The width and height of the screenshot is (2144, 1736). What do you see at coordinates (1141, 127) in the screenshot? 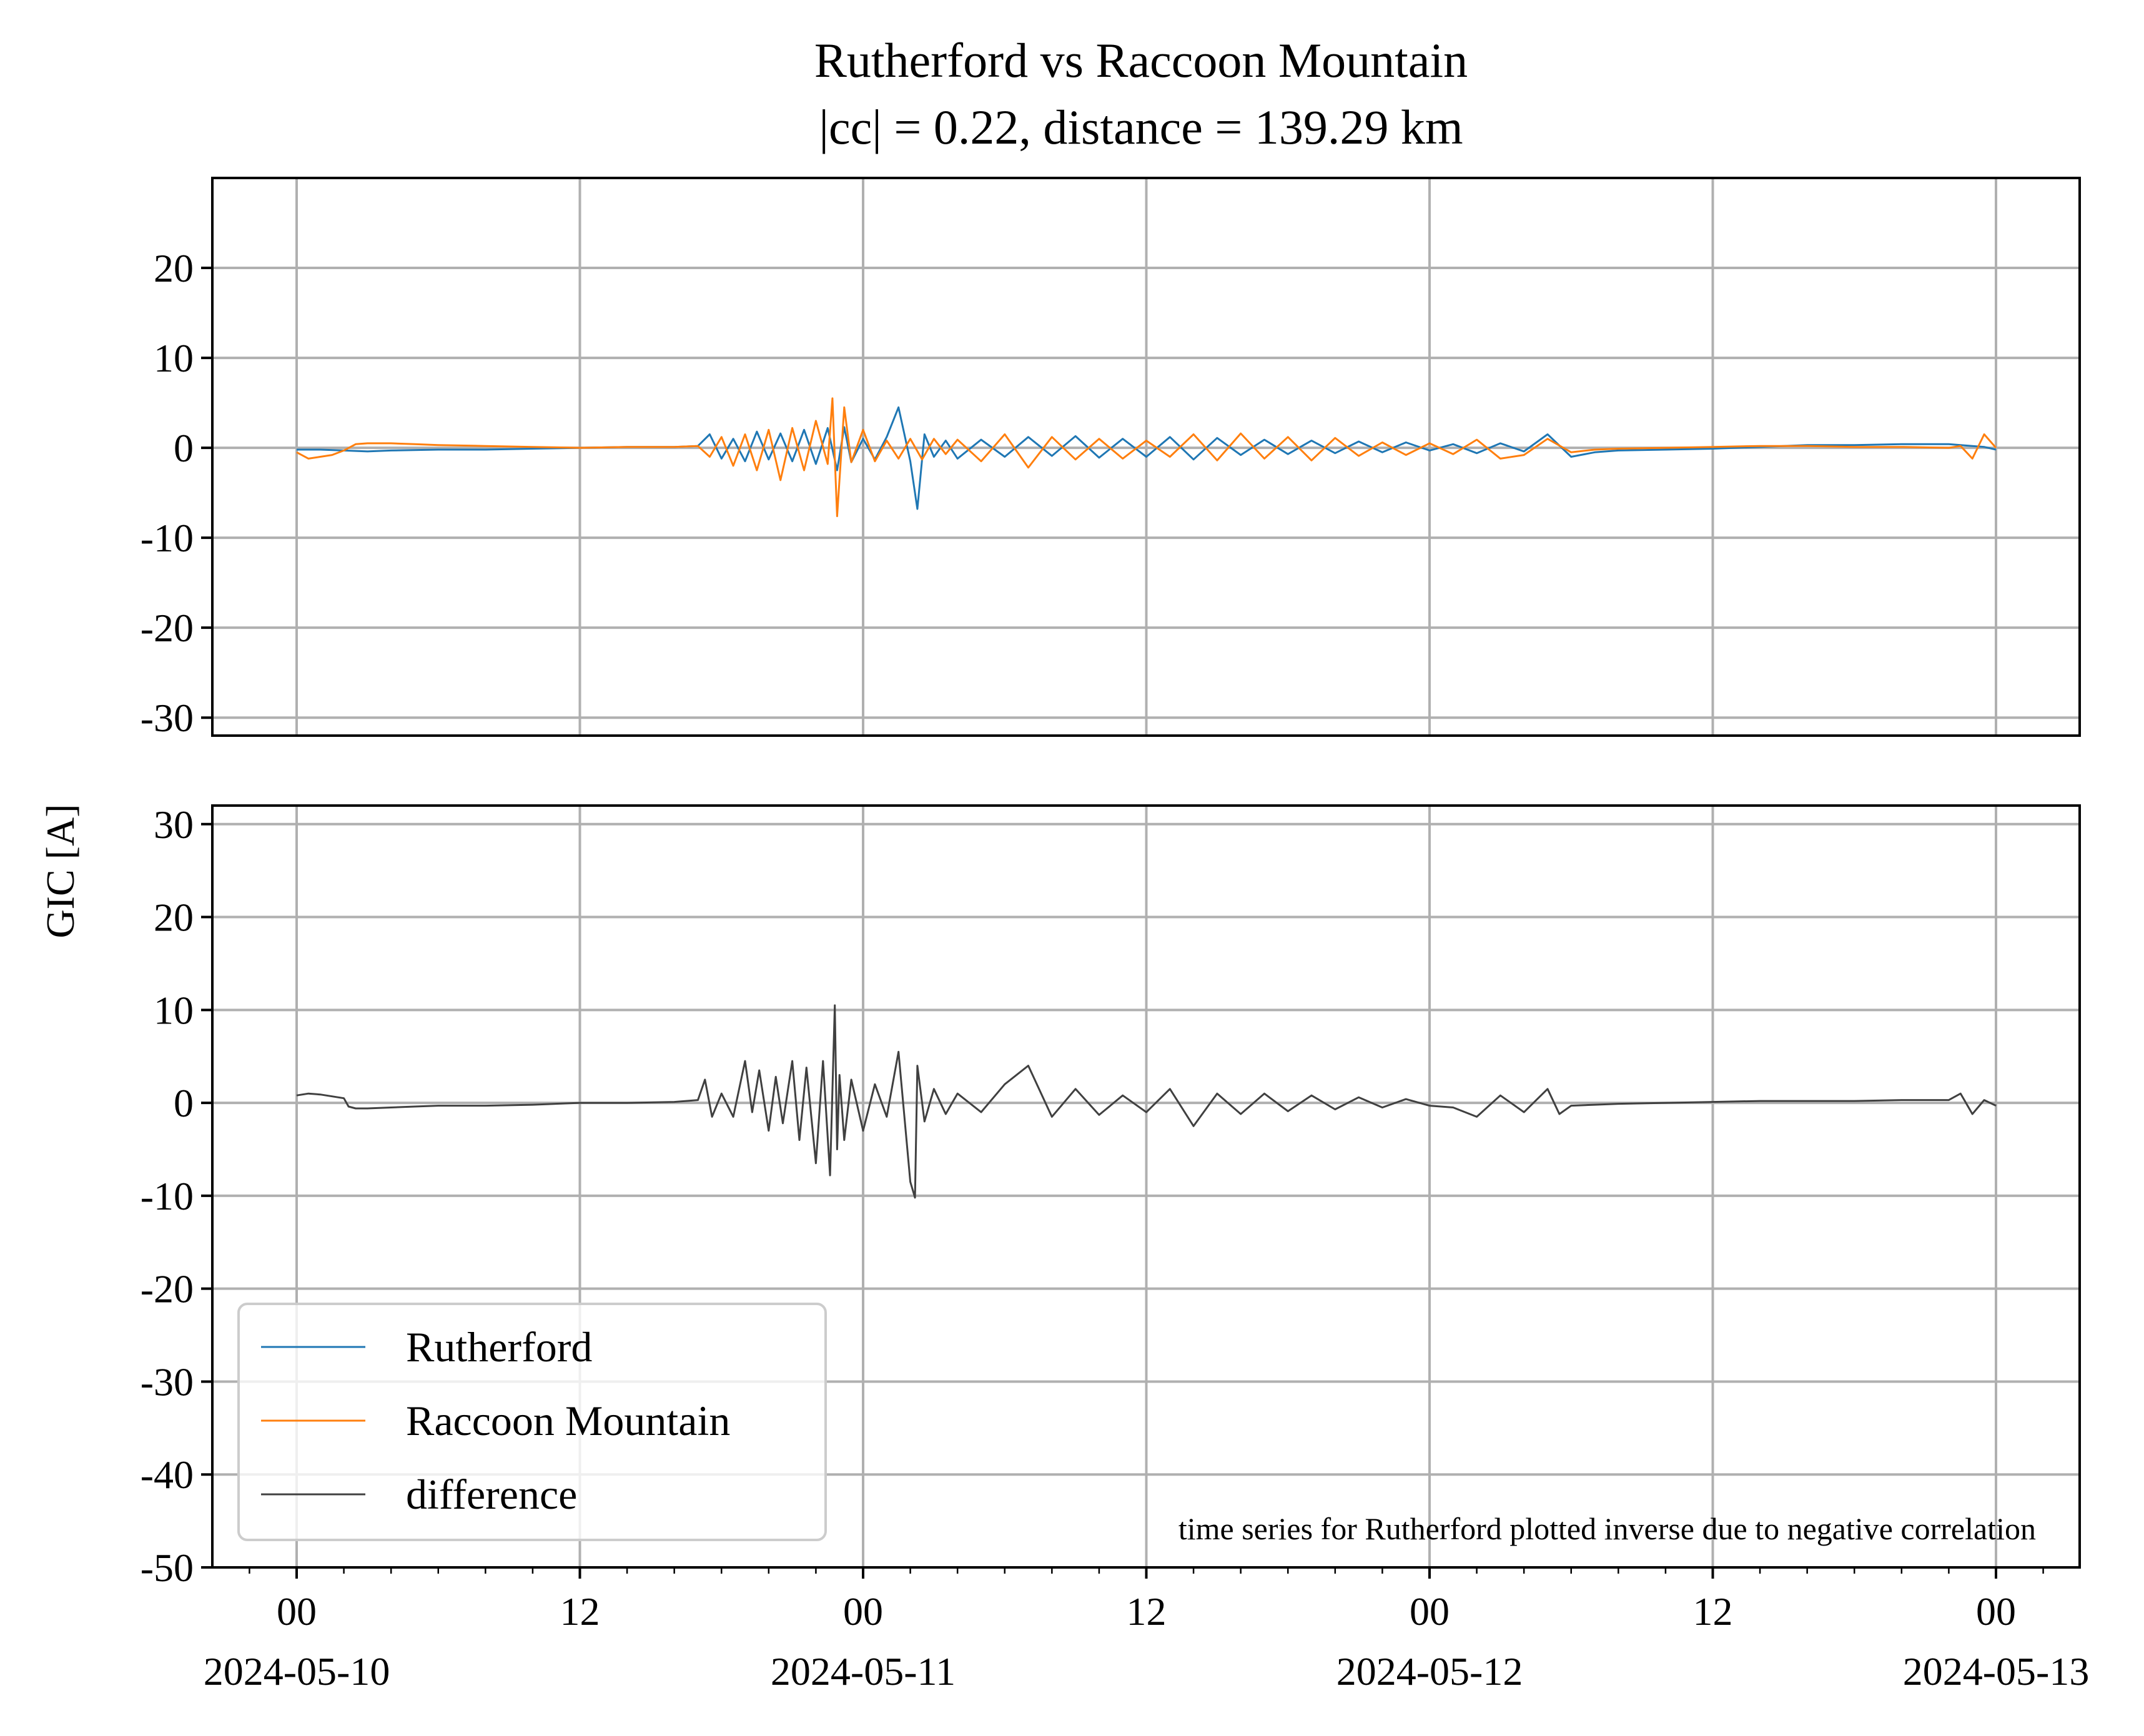
I see `chart-subtitle: |cc| = 0.22, distance = 139.29 km` at bounding box center [1141, 127].